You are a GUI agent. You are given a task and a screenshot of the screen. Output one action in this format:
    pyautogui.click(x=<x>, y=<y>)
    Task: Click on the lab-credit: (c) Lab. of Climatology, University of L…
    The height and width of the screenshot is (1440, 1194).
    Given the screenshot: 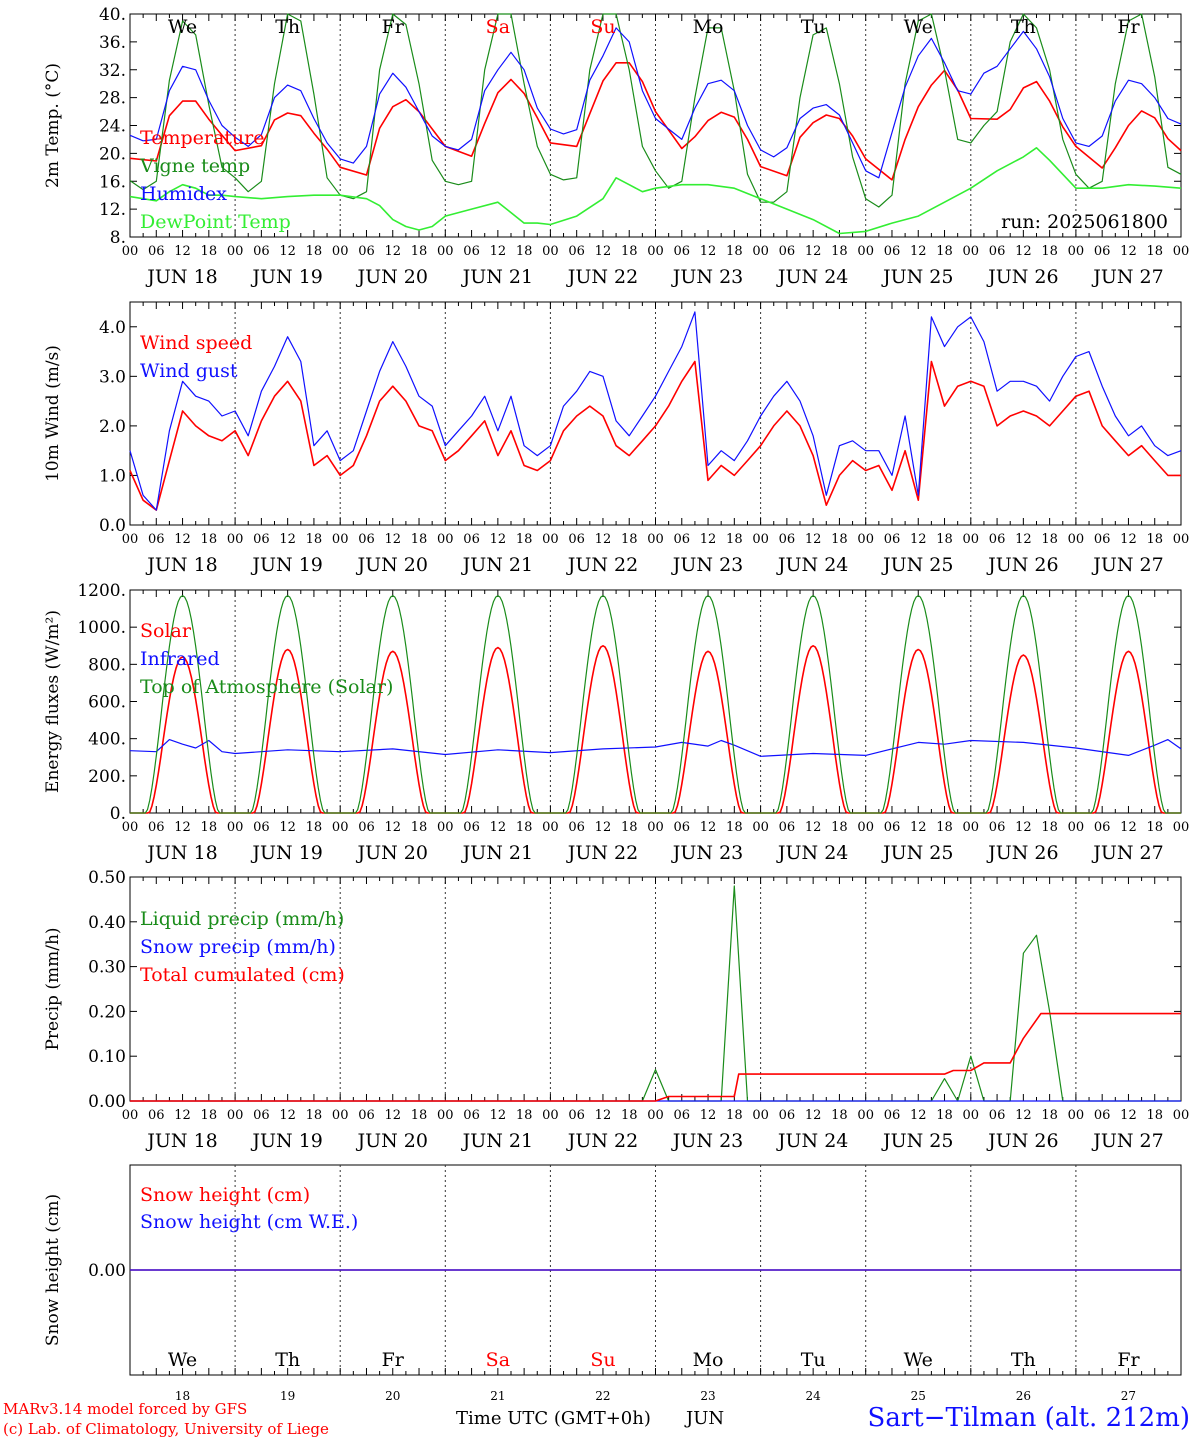 What is the action you would take?
    pyautogui.click(x=166, y=1429)
    